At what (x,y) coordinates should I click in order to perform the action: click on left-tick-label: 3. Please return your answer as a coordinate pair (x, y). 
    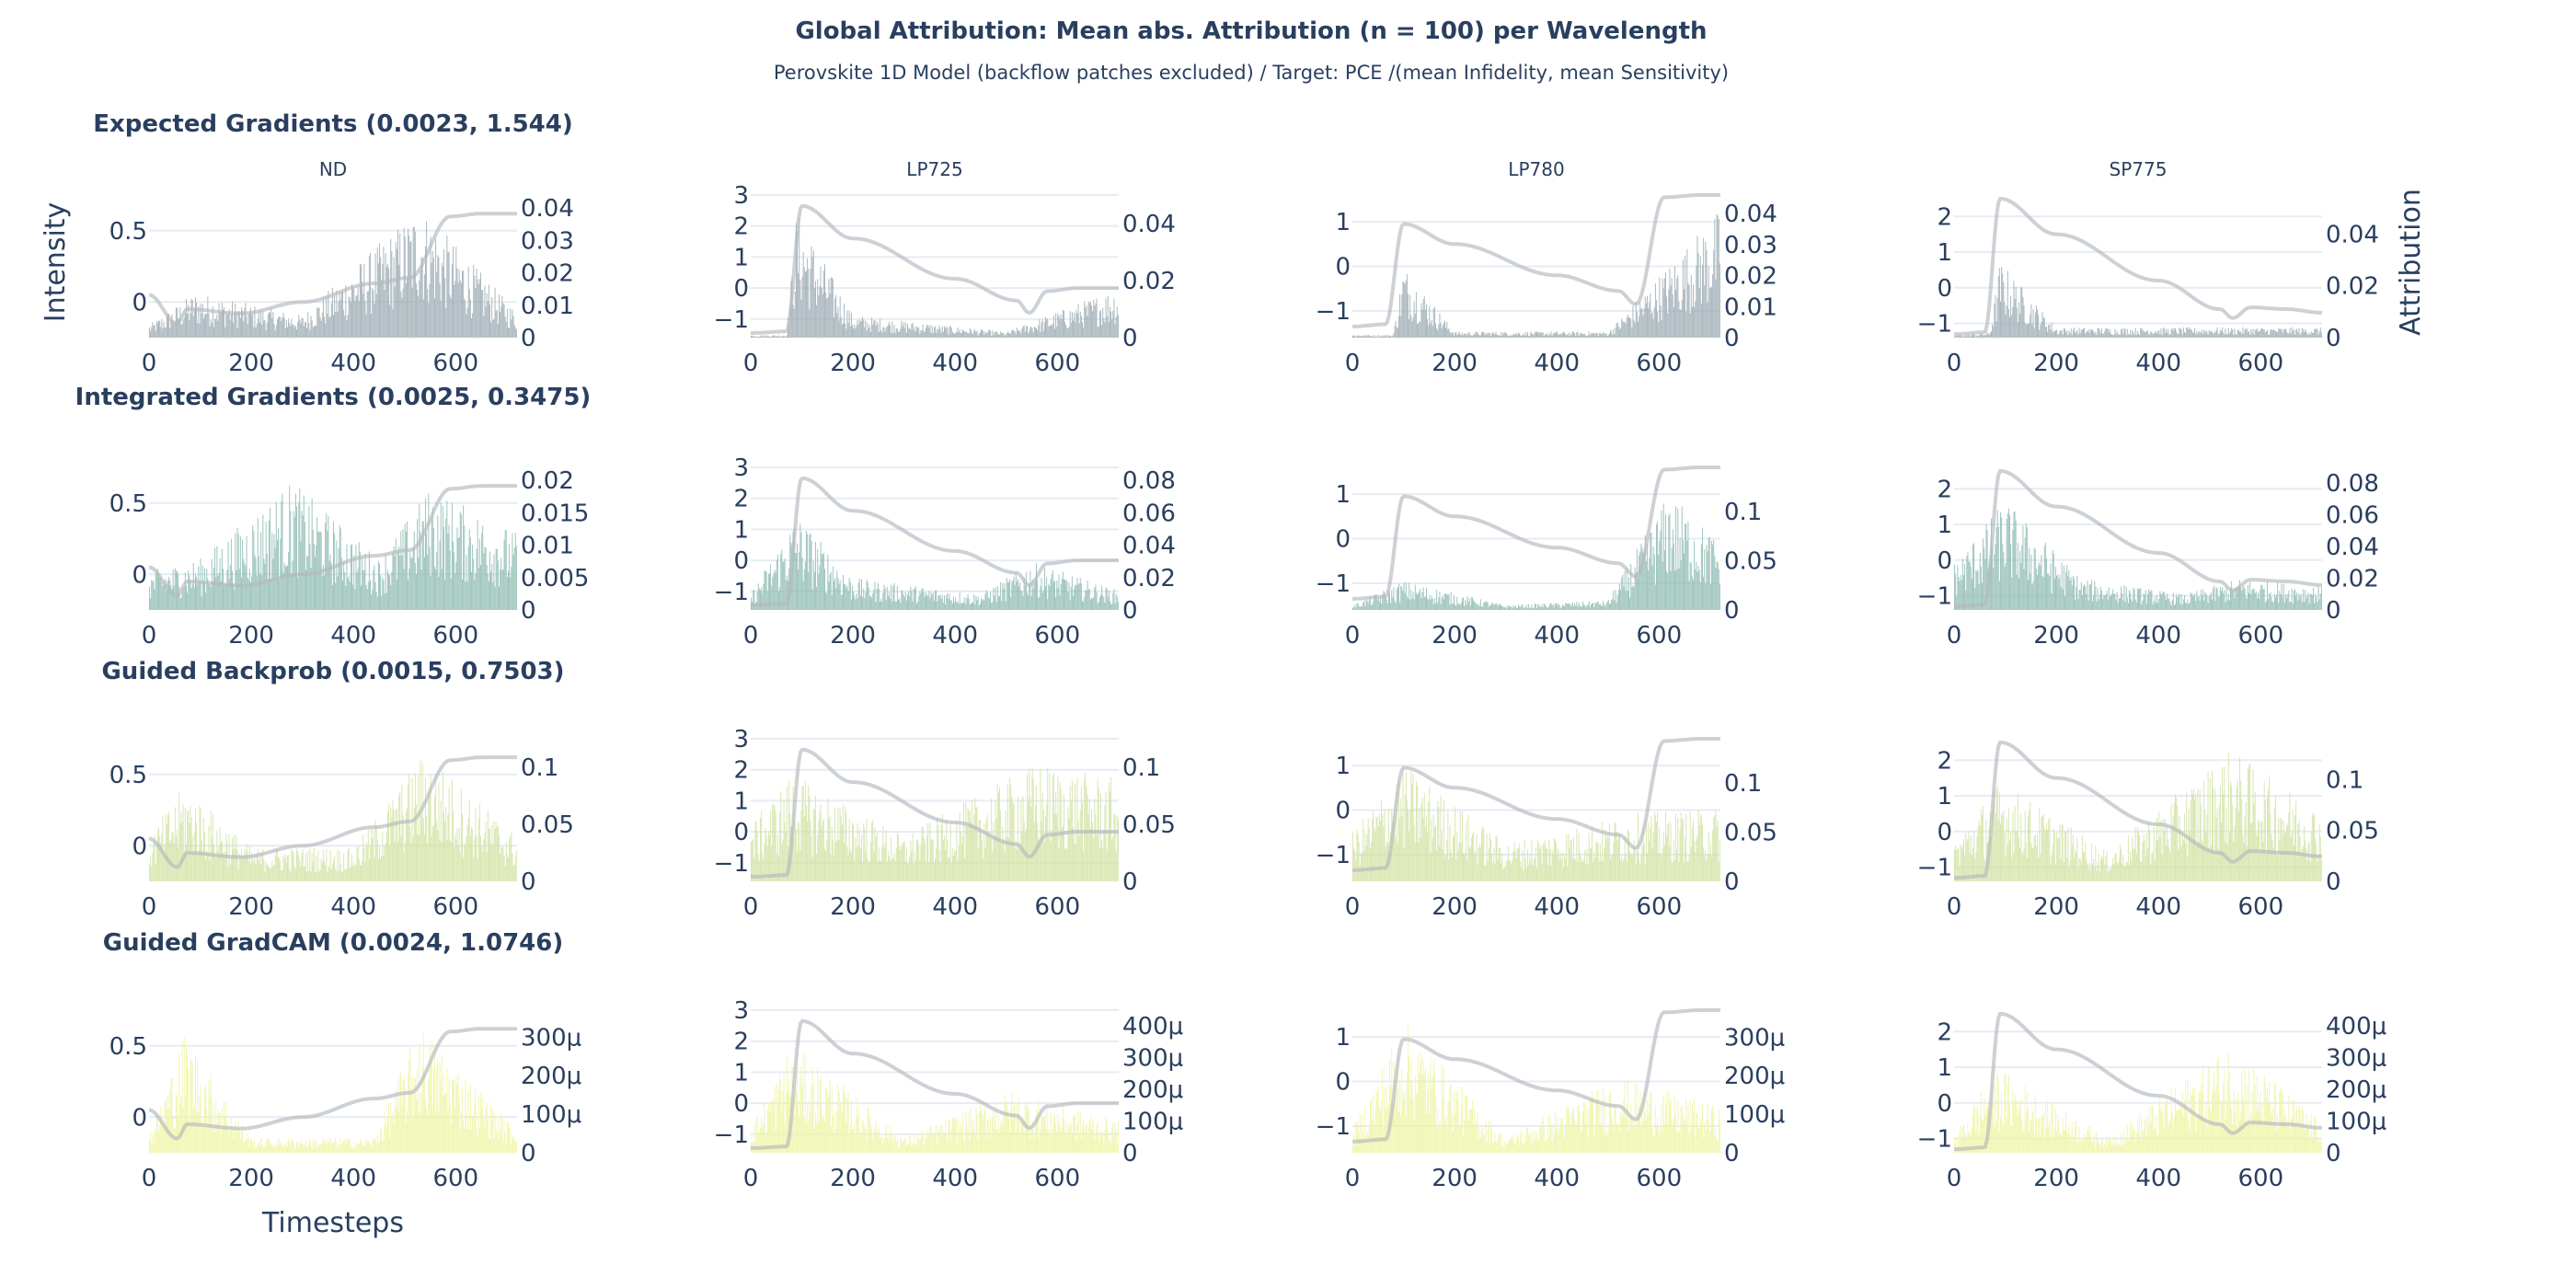
    Looking at the image, I should click on (741, 468).